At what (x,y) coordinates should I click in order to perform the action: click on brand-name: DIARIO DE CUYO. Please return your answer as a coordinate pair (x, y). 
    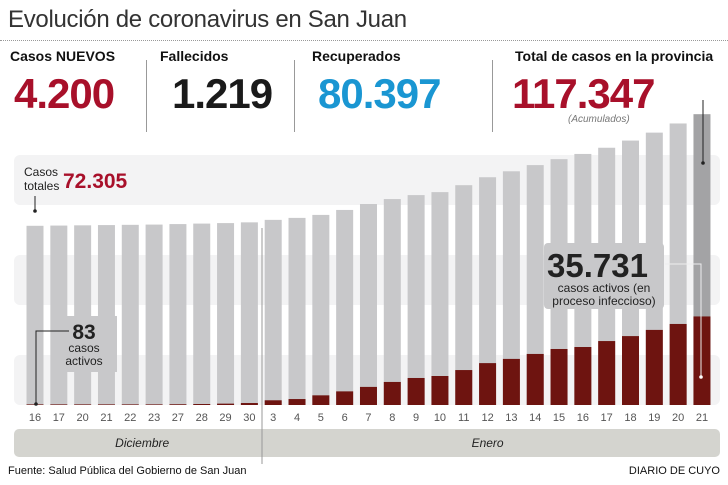
    Looking at the image, I should click on (674, 471).